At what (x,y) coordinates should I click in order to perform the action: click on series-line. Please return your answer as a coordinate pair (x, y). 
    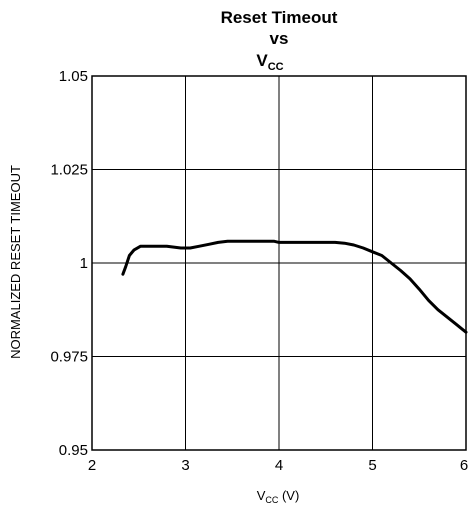
    Looking at the image, I should click on (294, 286).